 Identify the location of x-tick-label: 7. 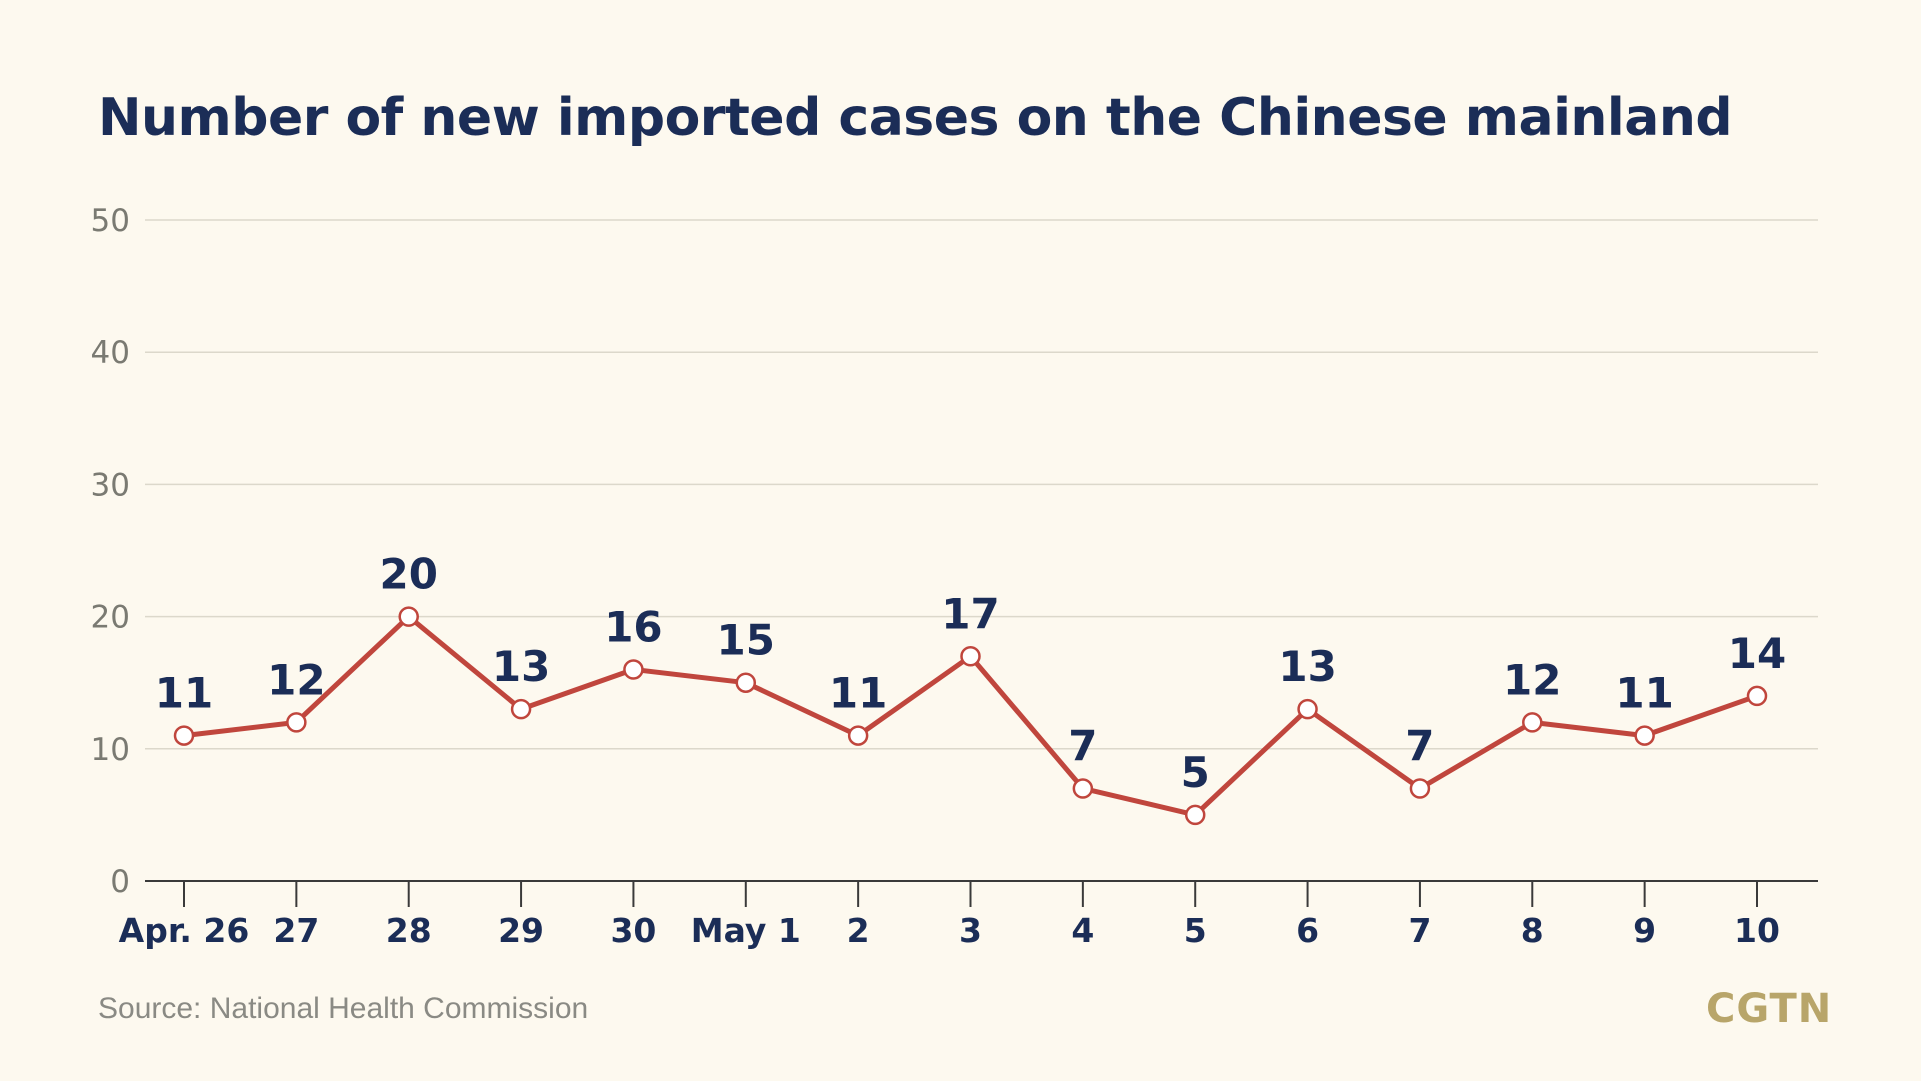
(1419, 930).